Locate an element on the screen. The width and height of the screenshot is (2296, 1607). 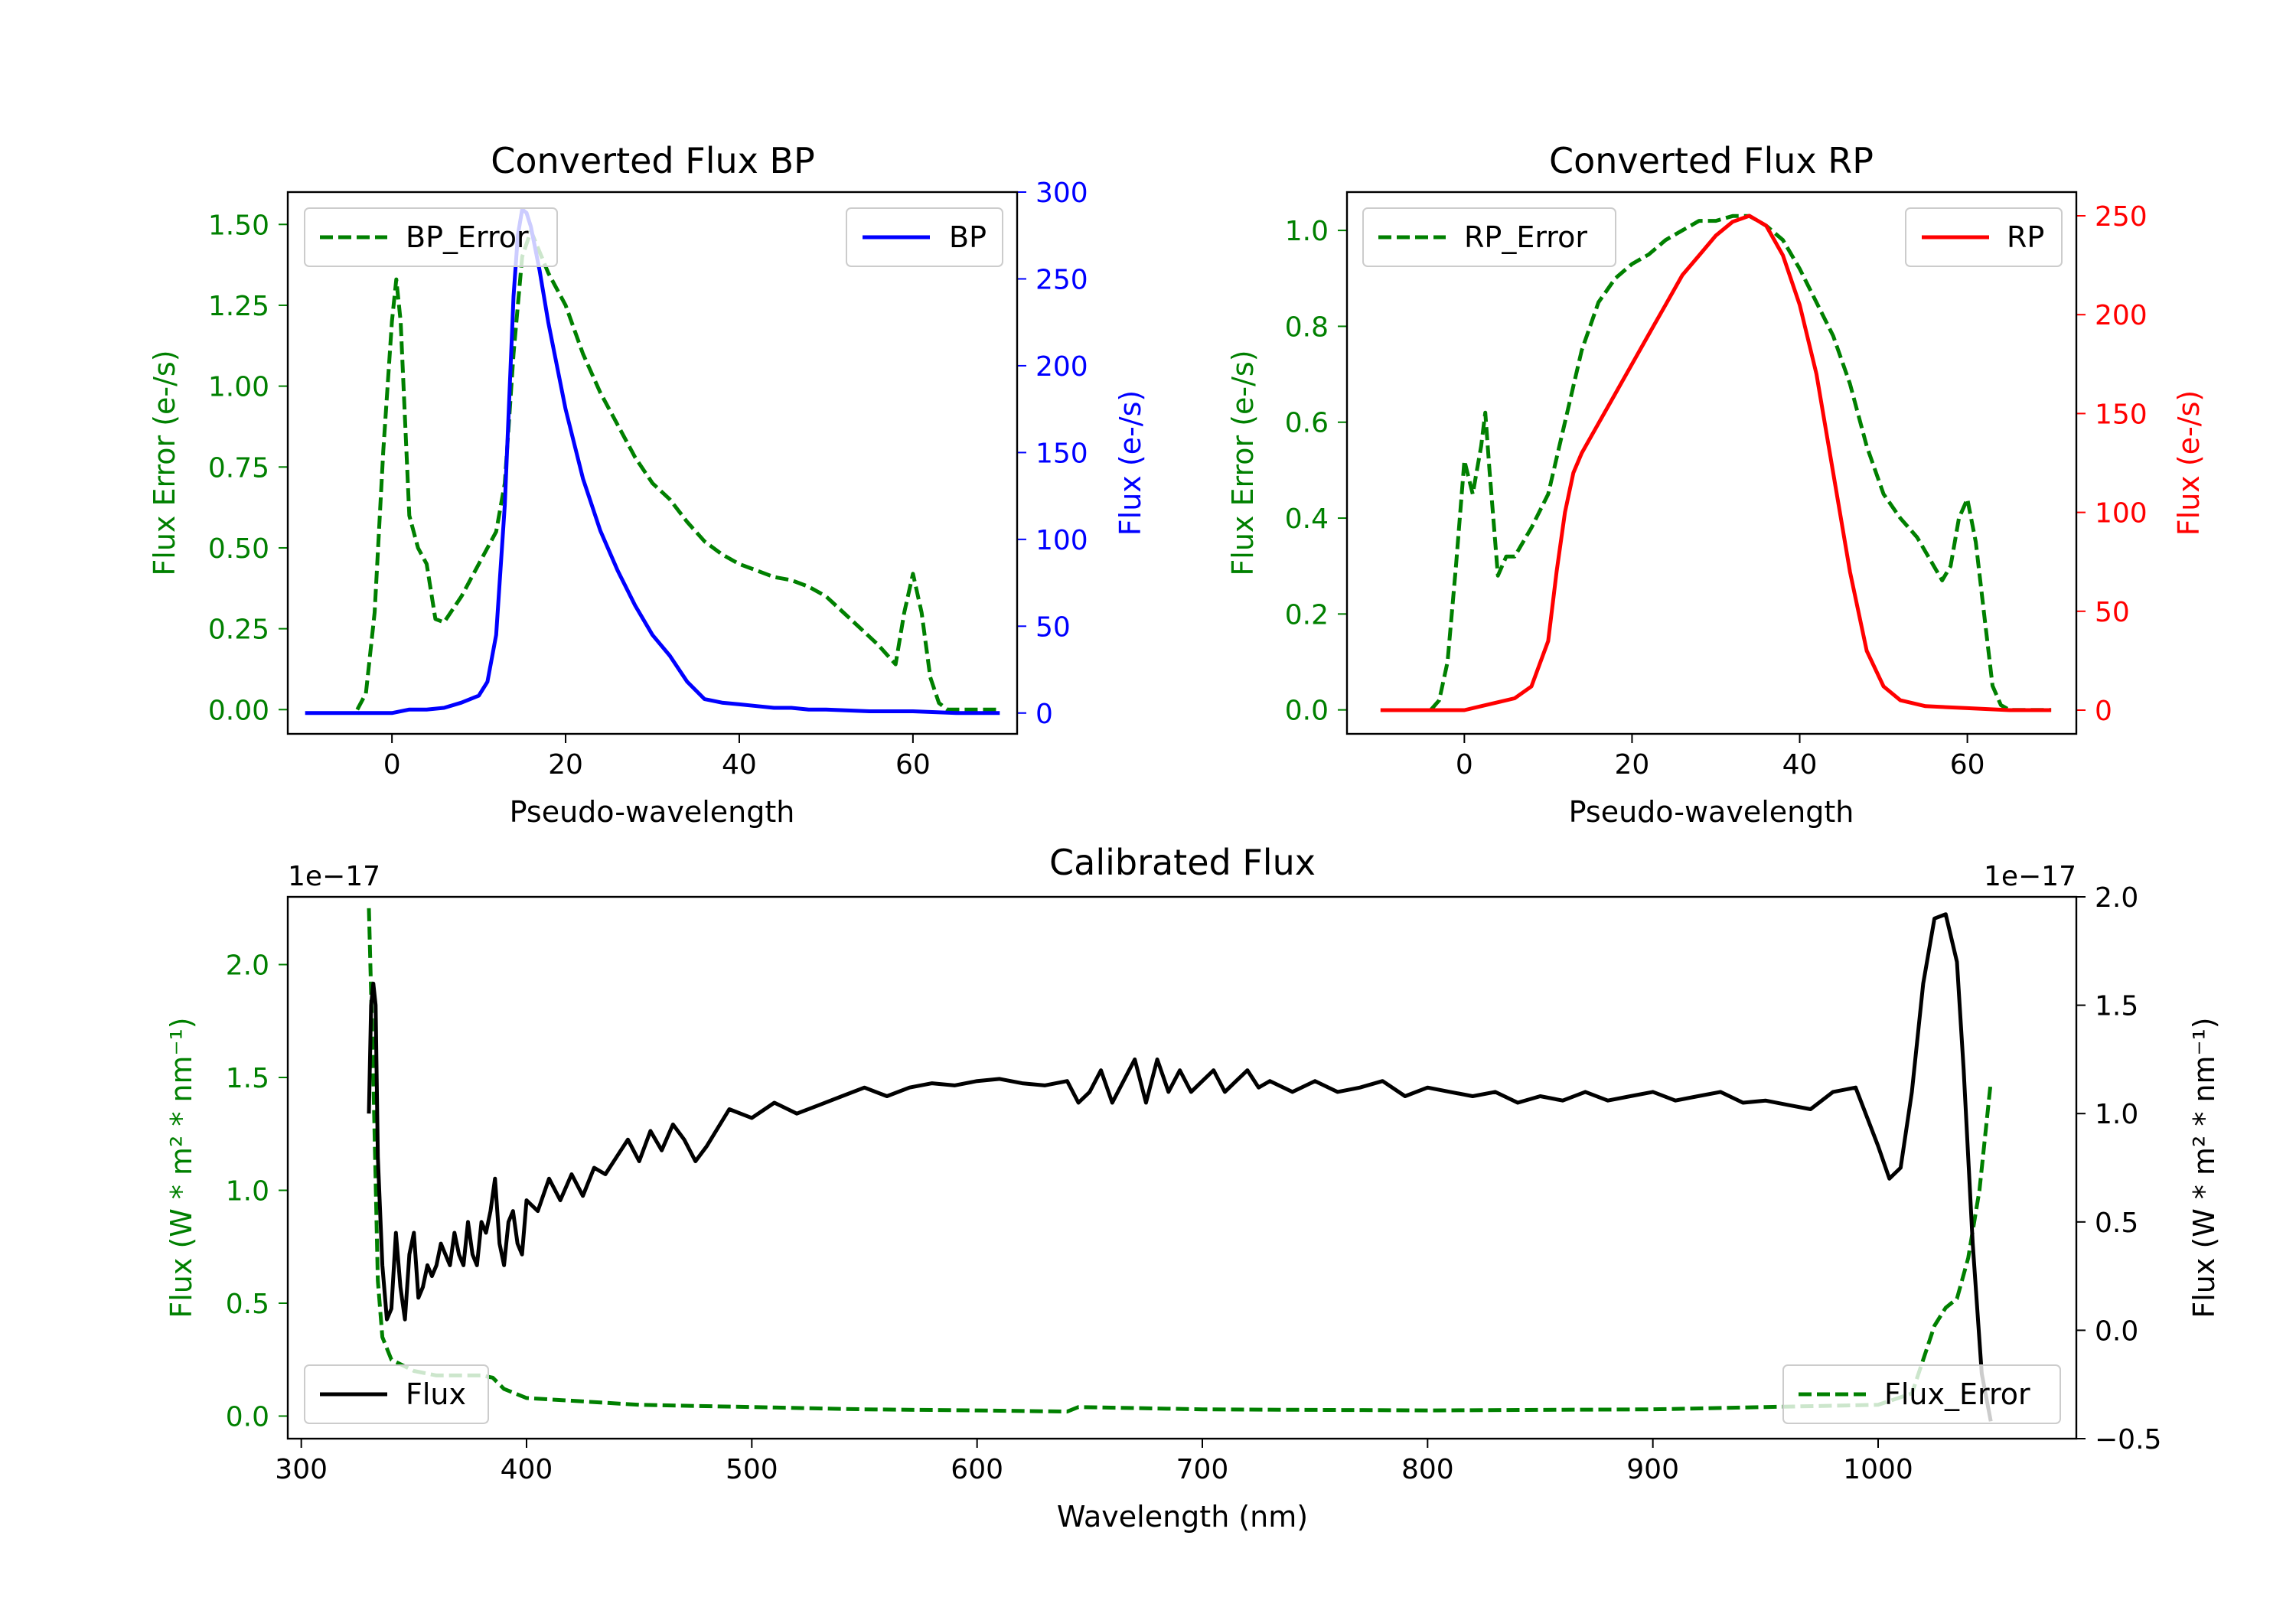
cal-legend-error-label: Flux_Error is located at coordinates (1957, 1394).